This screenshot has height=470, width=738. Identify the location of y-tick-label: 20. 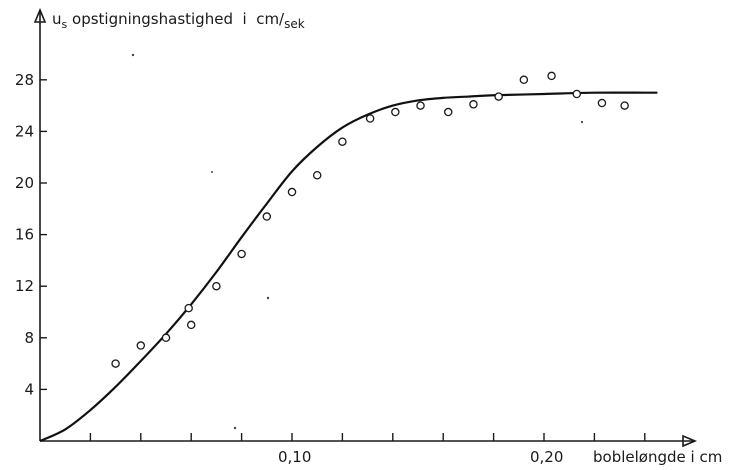
(24, 183).